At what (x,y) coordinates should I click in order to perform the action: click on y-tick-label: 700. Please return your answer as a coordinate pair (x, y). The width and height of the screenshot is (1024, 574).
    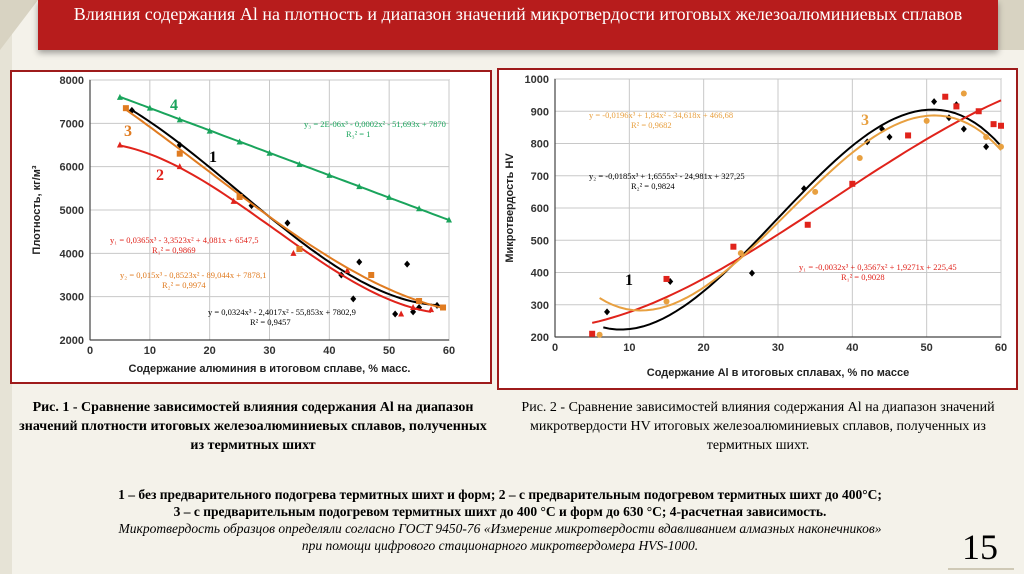
    Looking at the image, I should click on (540, 177).